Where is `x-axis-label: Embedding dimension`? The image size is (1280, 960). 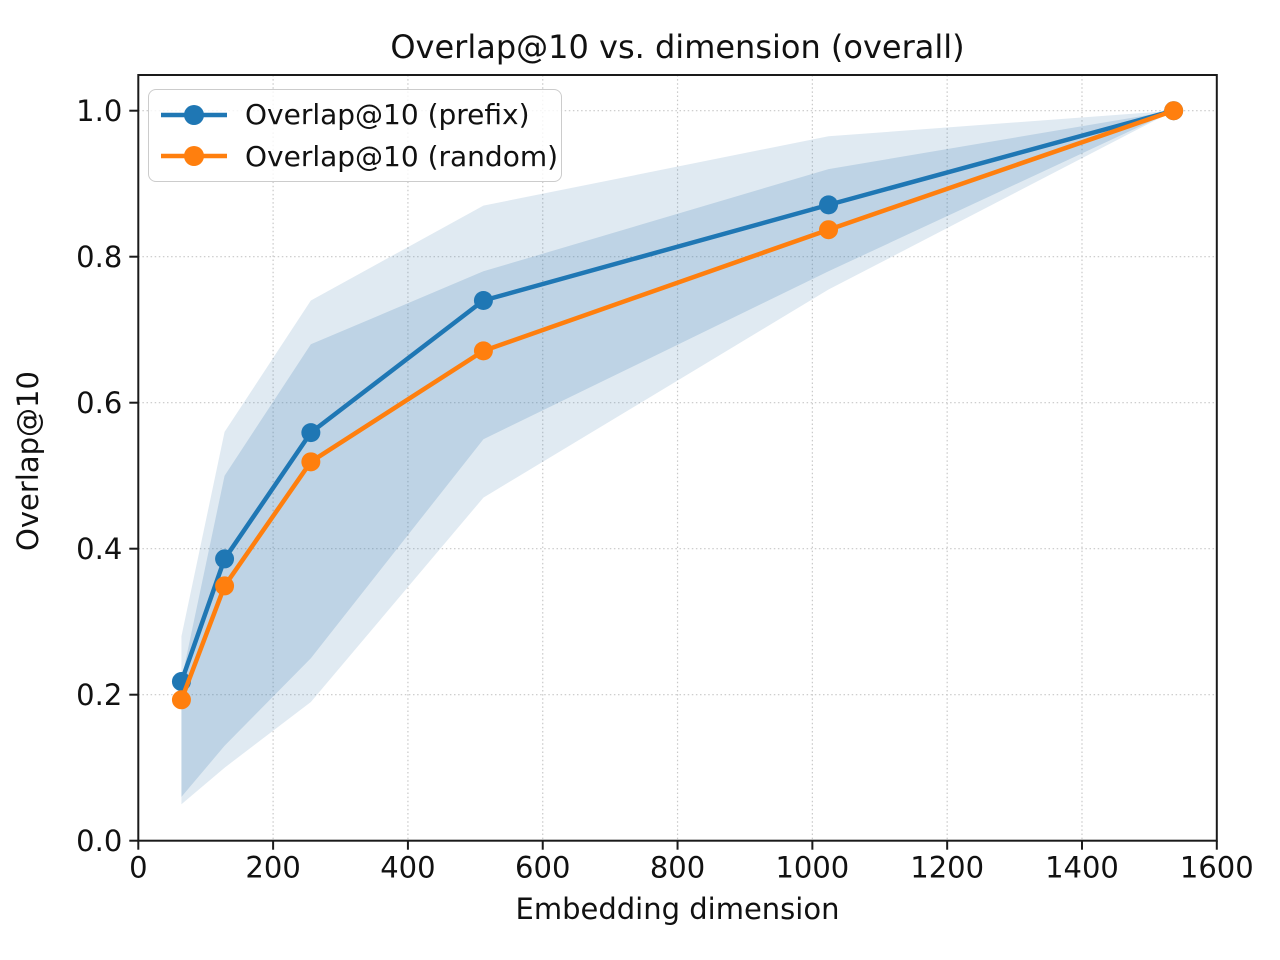
x-axis-label: Embedding dimension is located at coordinates (677, 909).